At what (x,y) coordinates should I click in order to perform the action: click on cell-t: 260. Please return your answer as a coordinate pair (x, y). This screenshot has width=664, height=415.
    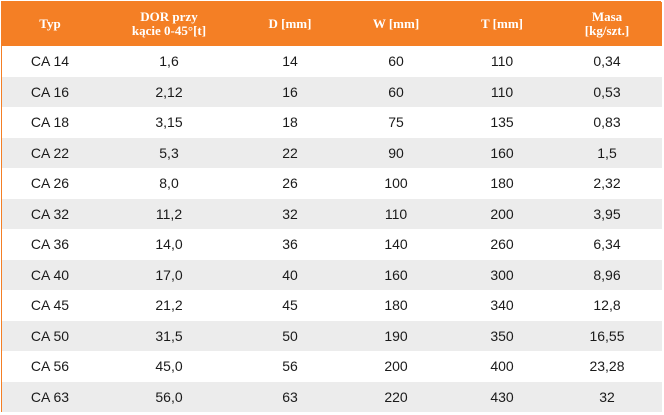
    Looking at the image, I should click on (502, 244).